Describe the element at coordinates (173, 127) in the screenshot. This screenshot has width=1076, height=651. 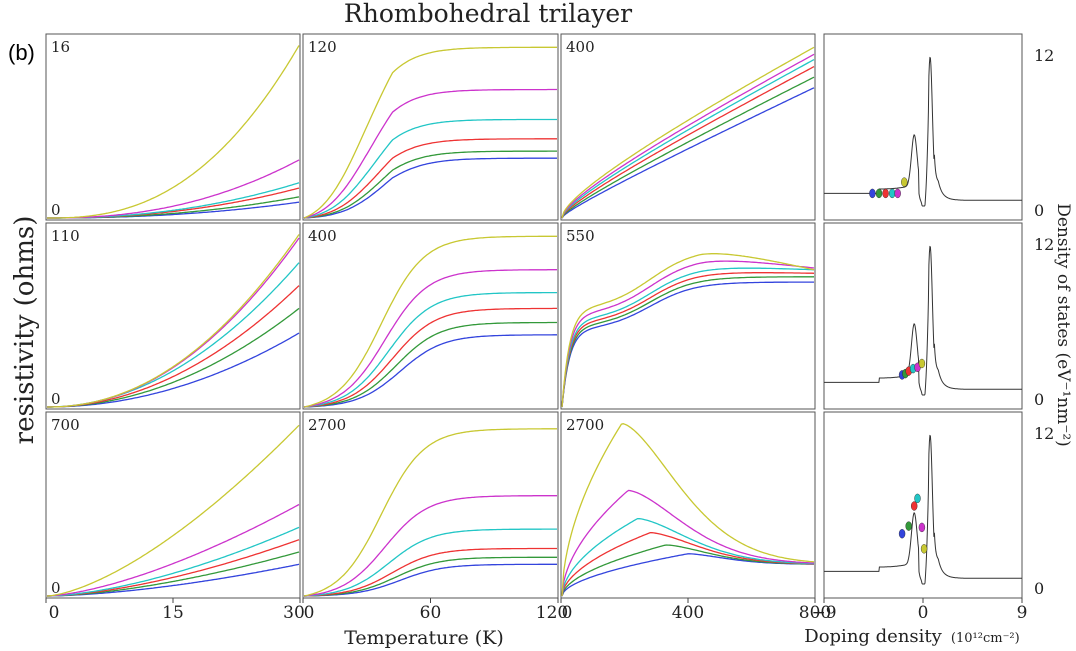
I see `panel-frame-r0-c0` at that location.